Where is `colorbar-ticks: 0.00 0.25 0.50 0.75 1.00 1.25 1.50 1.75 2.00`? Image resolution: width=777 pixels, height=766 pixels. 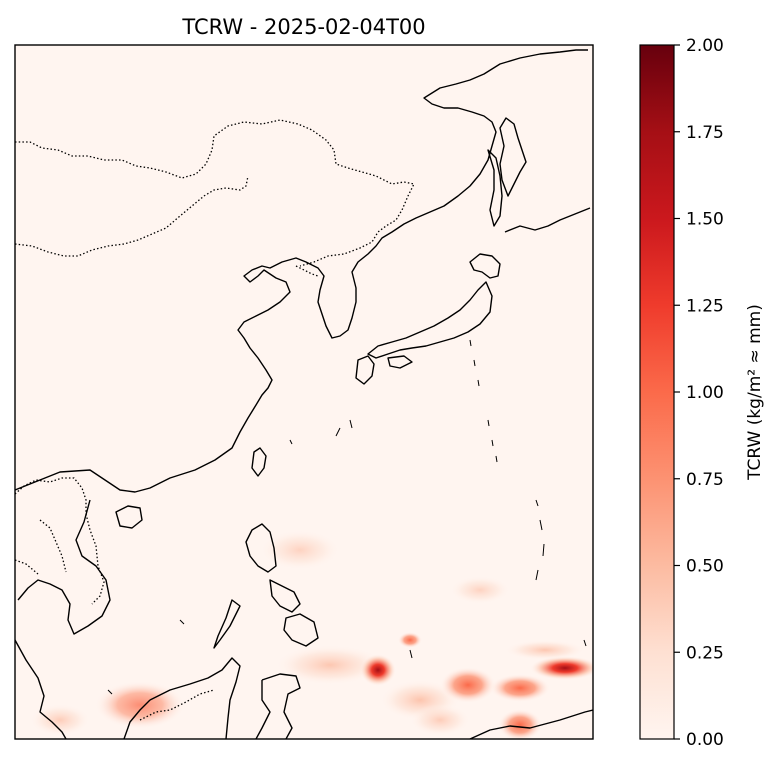 colorbar-ticks: 0.00 0.25 0.50 0.75 1.00 1.25 1.50 1.75 2.00 is located at coordinates (699, 393).